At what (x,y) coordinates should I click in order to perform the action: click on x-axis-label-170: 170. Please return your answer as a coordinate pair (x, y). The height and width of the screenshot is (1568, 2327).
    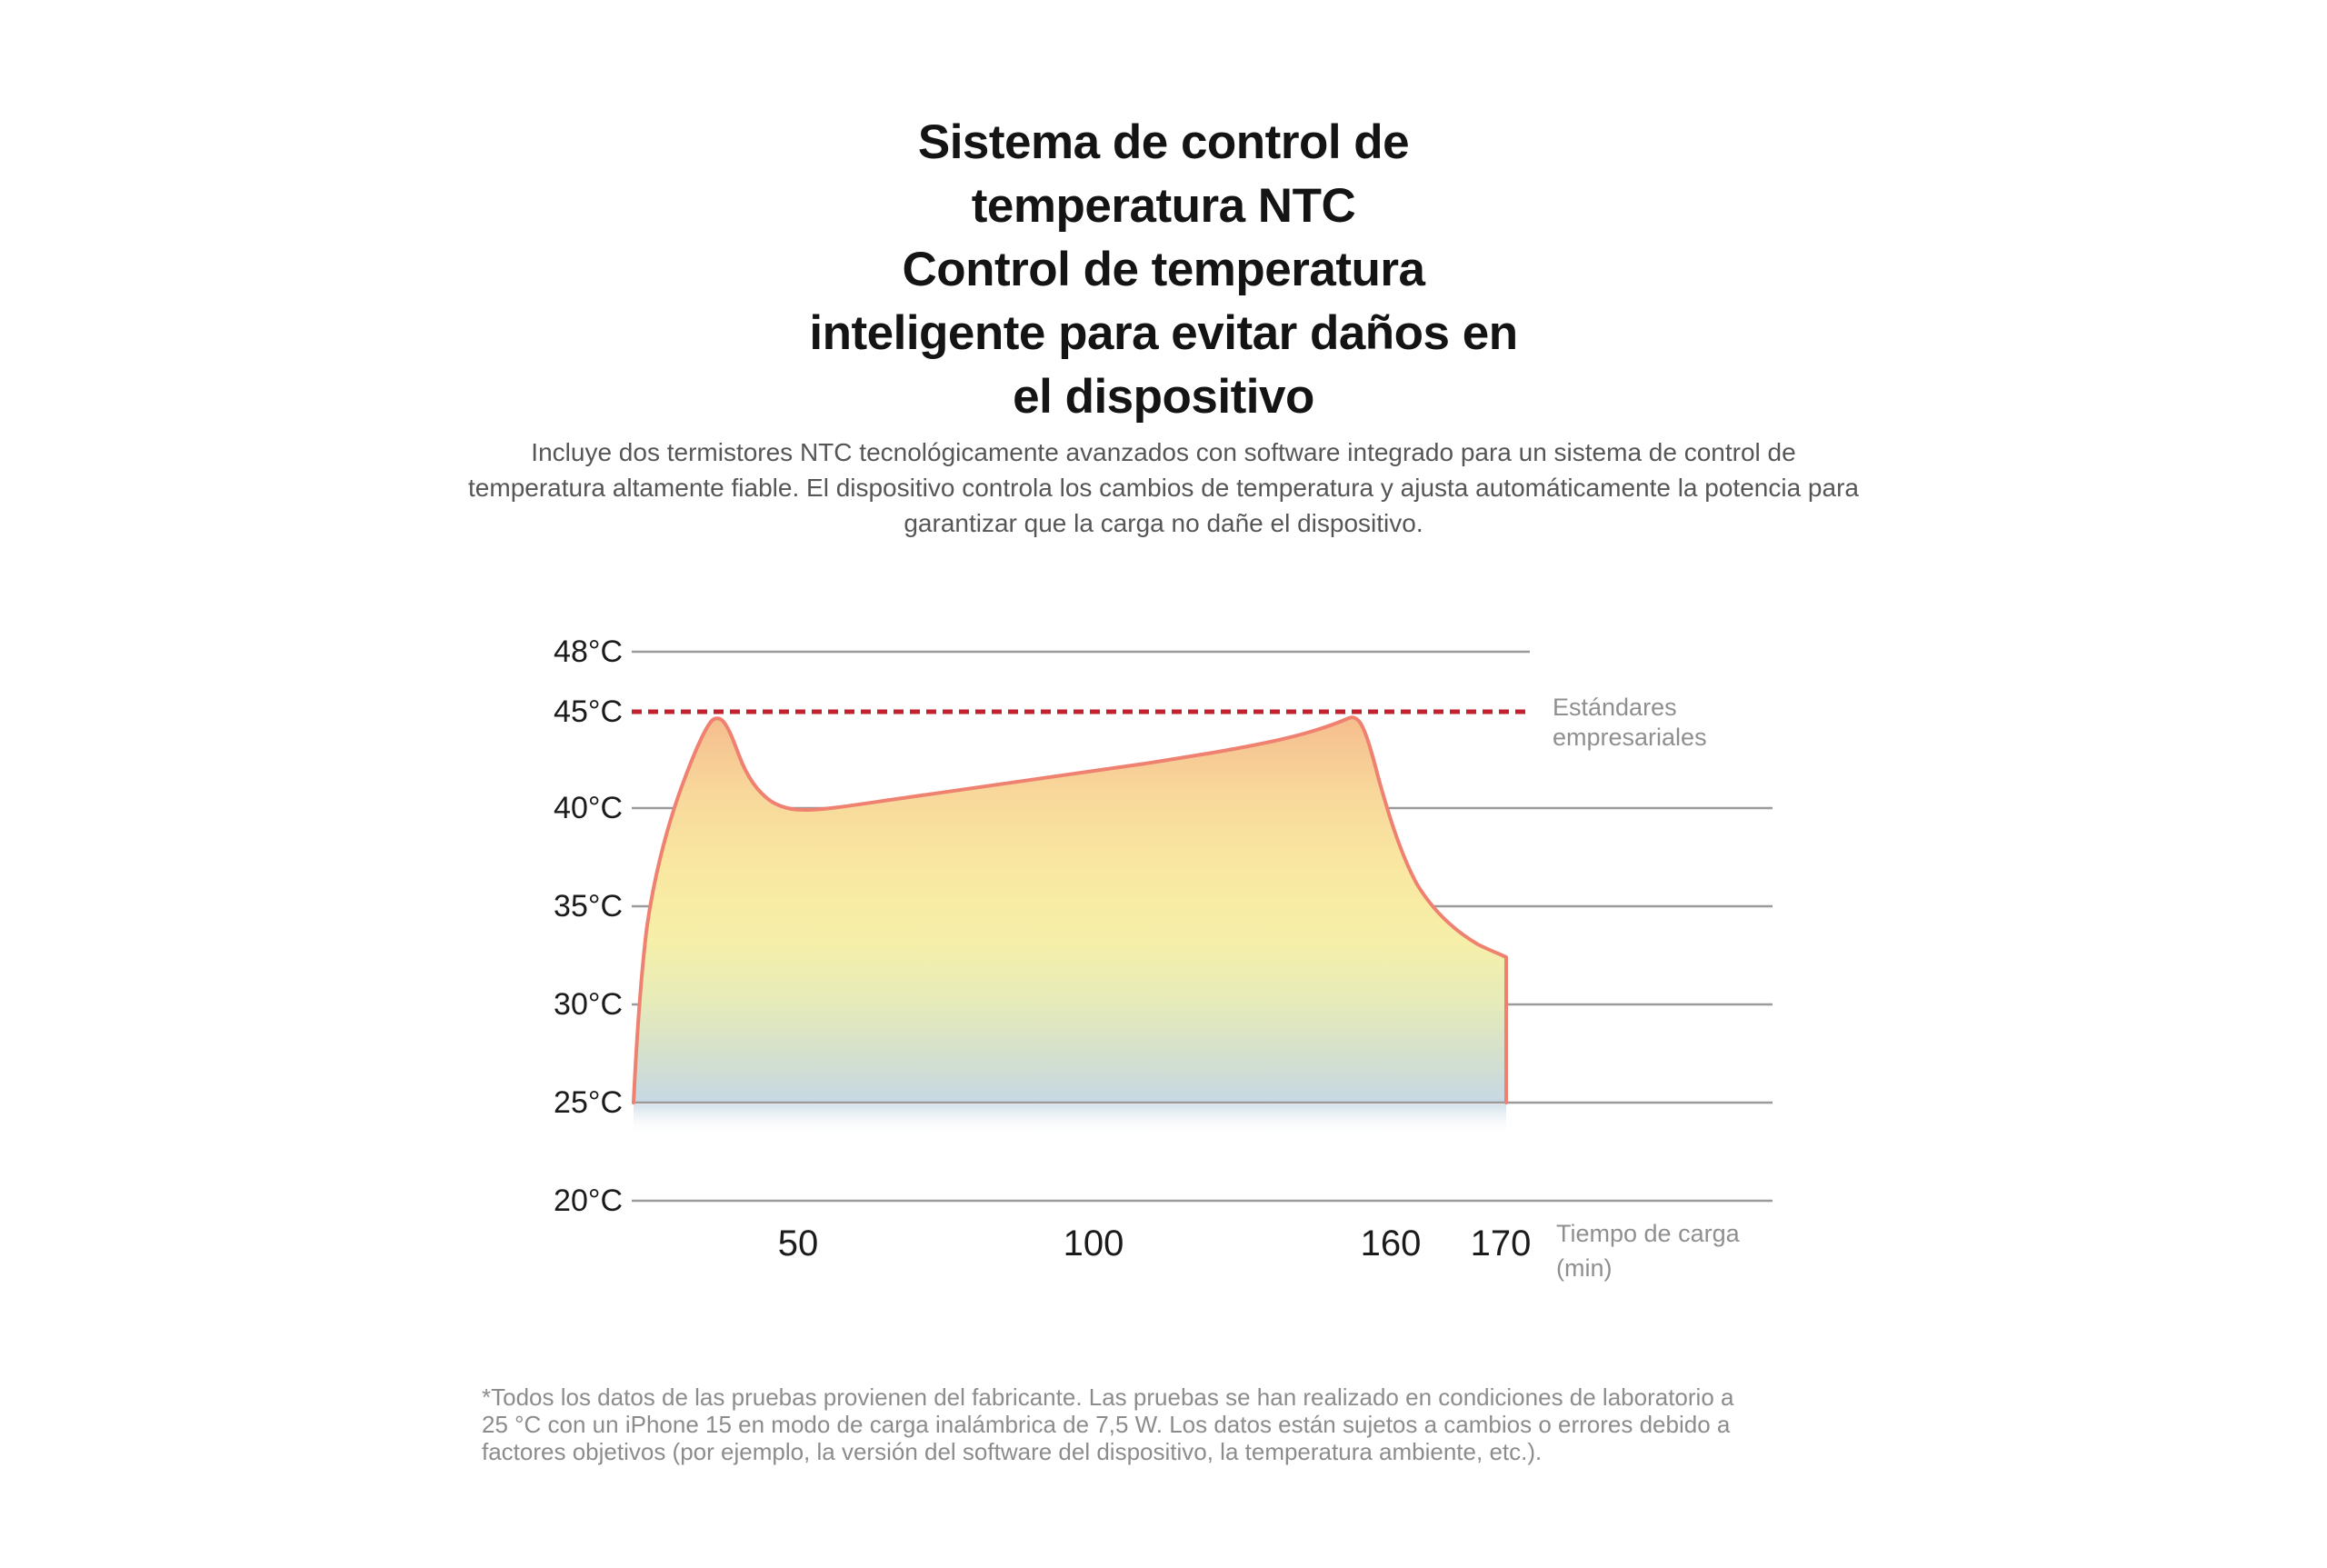
    Looking at the image, I should click on (1501, 1243).